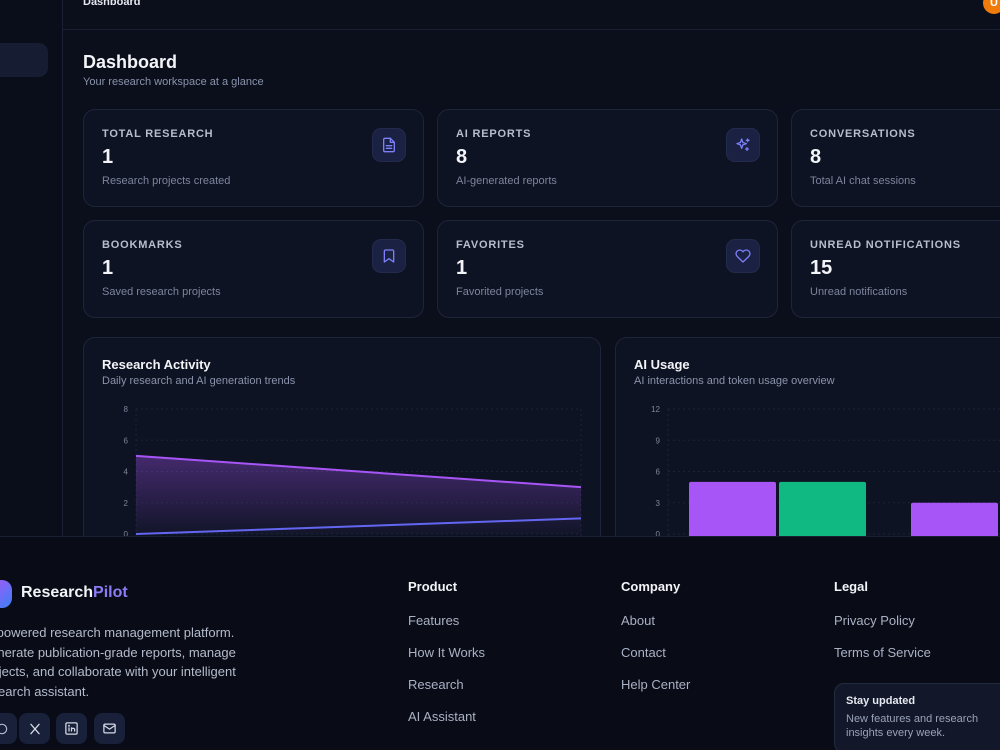 The height and width of the screenshot is (750, 1000). Describe the element at coordinates (358, 494) in the screenshot. I see `series-area` at that location.